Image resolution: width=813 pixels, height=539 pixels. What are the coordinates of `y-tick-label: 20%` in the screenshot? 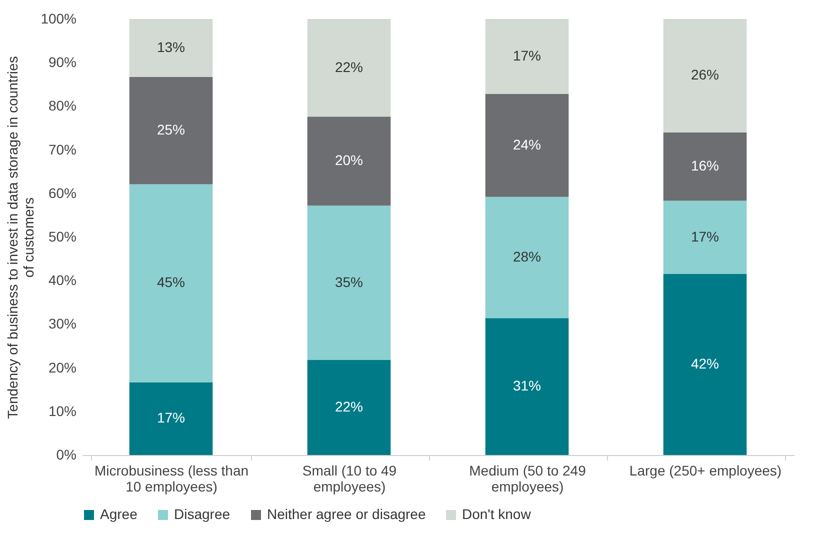 It's located at (62, 367).